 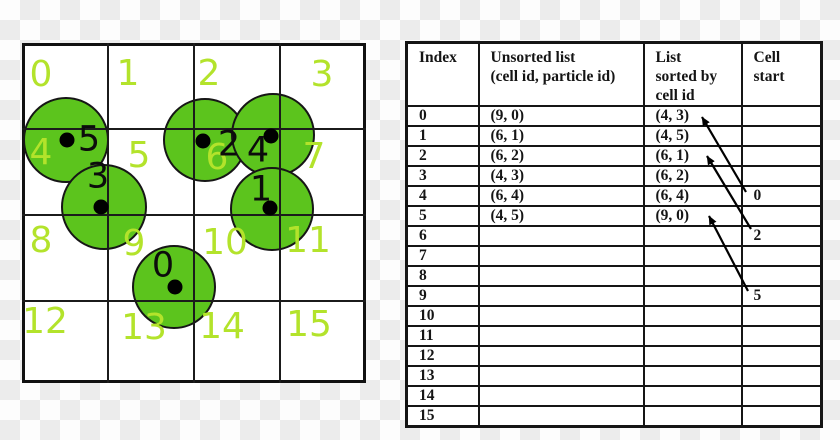 I want to click on table-row: 12, so click(x=614, y=356).